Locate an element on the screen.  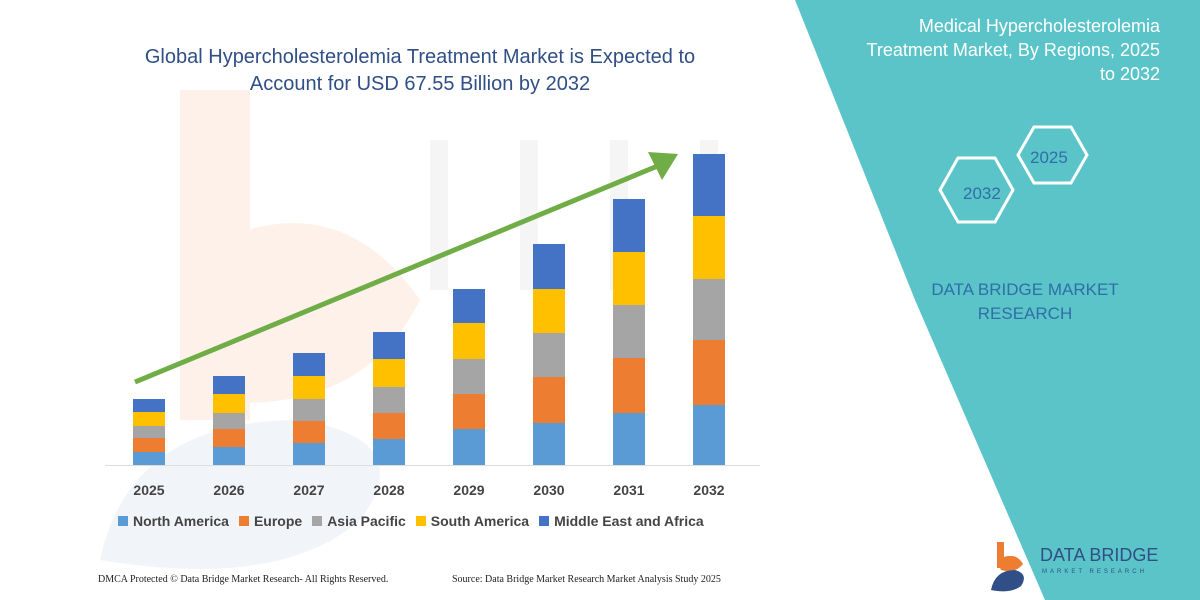
bar-segment-europe-2028 is located at coordinates (389, 426).